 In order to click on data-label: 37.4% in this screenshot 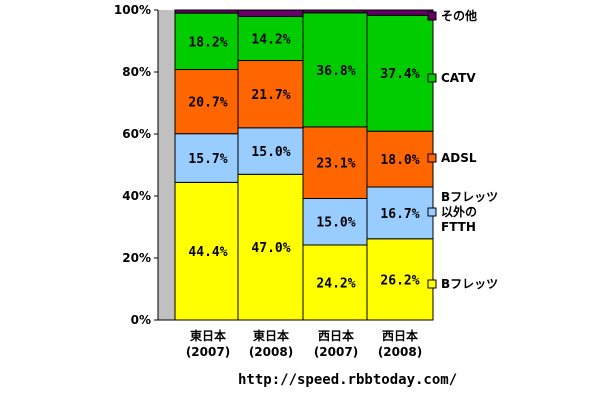, I will do `click(399, 74)`.